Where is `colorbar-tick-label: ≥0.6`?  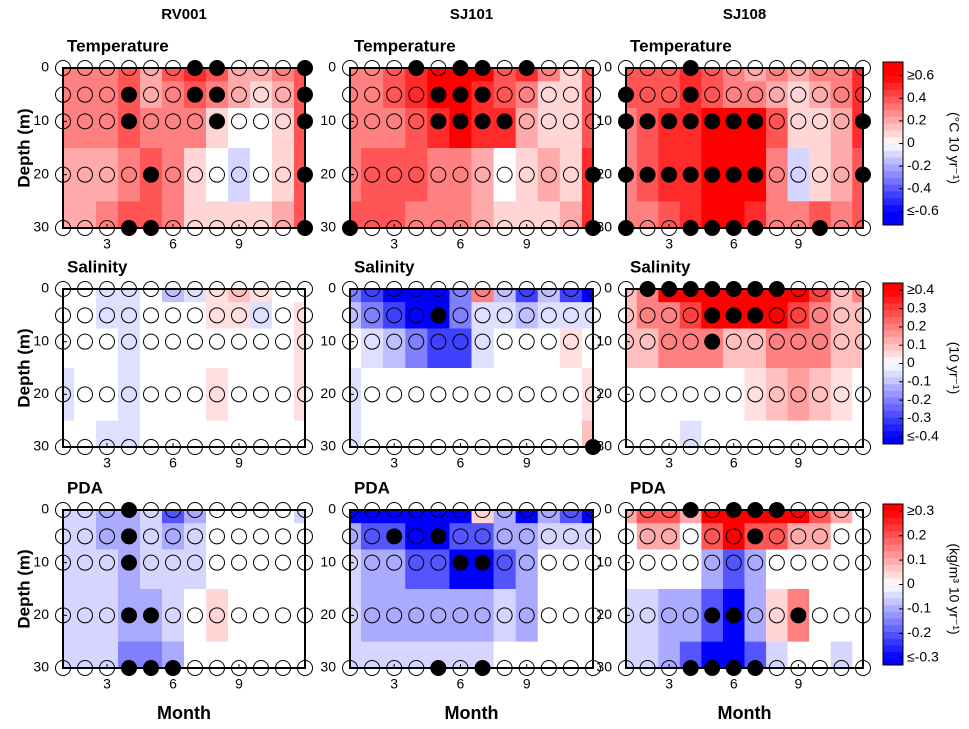
colorbar-tick-label: ≥0.6 is located at coordinates (920, 74).